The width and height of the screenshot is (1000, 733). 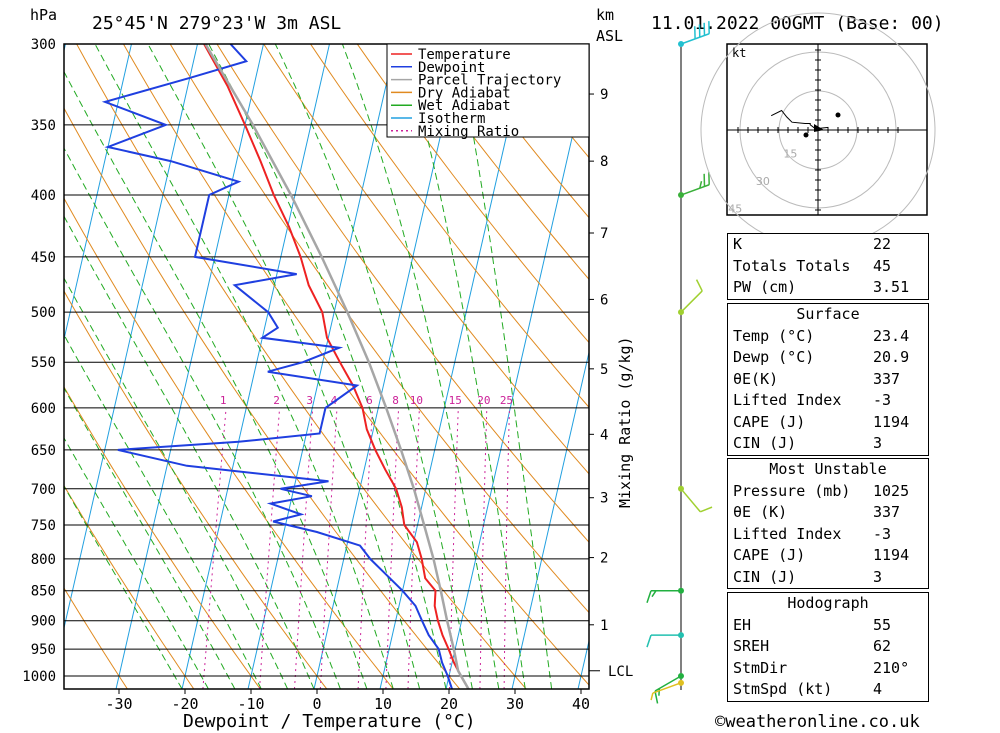 What do you see at coordinates (828, 245) in the screenshot?
I see `index-row: K 22` at bounding box center [828, 245].